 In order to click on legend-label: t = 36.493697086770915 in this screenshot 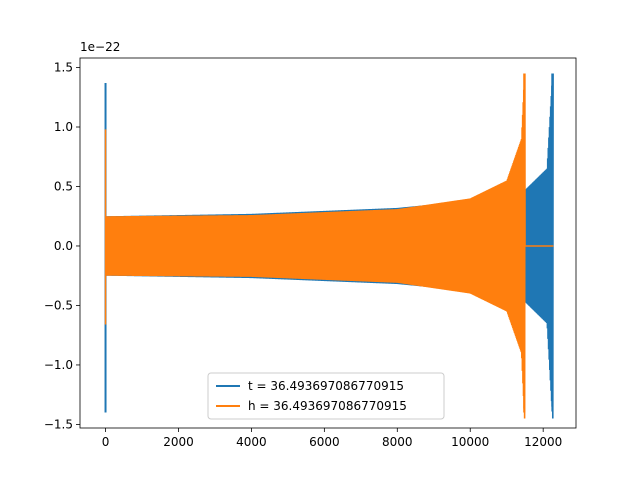, I will do `click(326, 386)`.